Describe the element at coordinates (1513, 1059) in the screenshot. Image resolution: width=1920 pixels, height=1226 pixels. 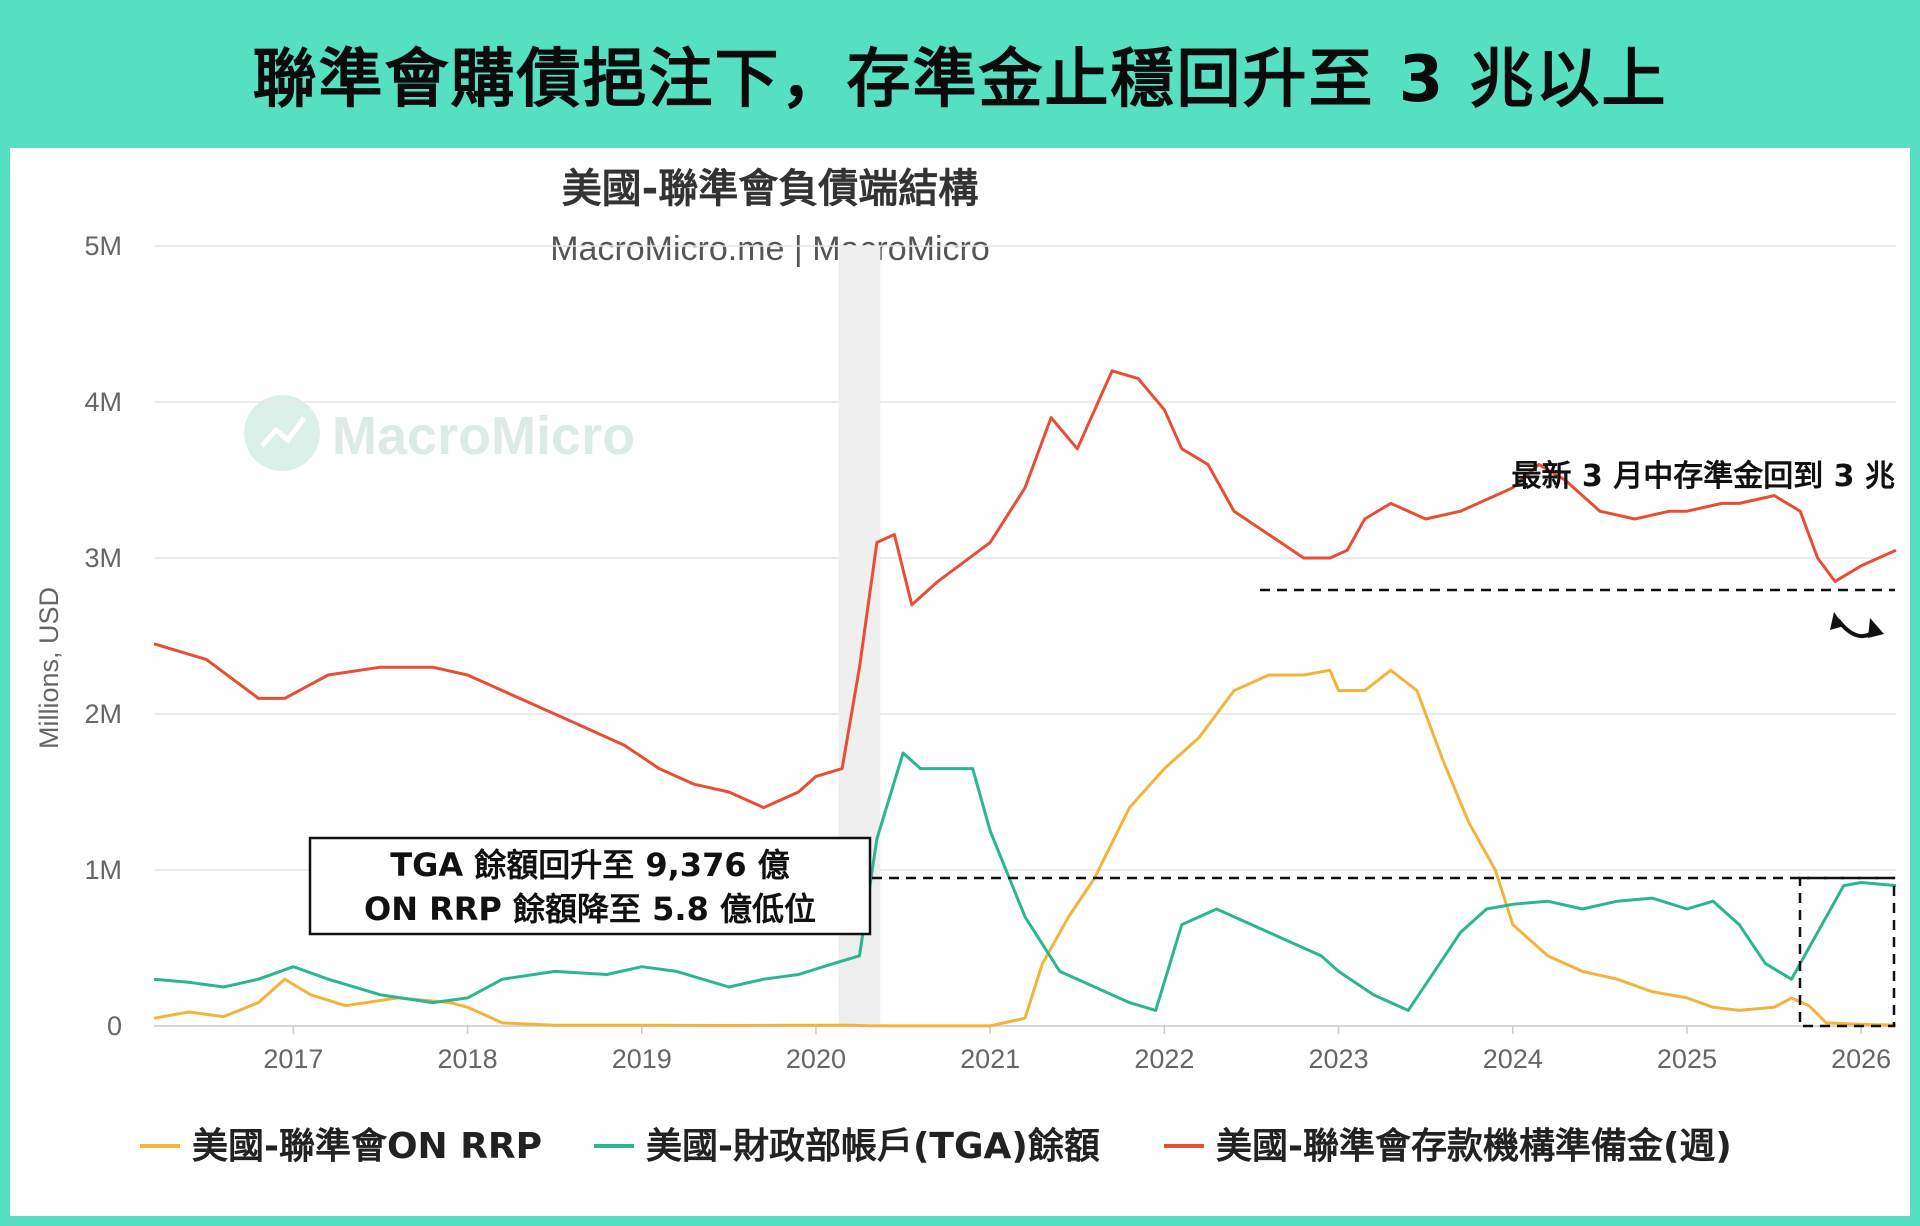
I see `x-tick-label: 2024` at that location.